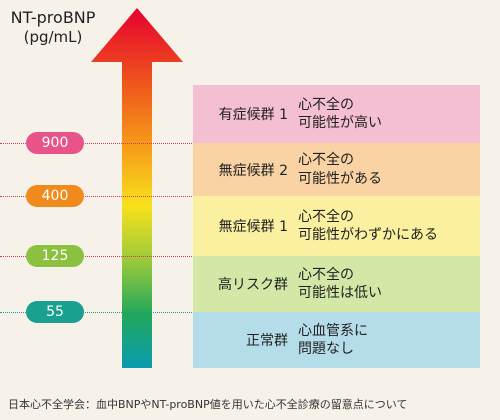 The height and width of the screenshot is (420, 500). I want to click on threshold-pill-900: 900, so click(55, 143).